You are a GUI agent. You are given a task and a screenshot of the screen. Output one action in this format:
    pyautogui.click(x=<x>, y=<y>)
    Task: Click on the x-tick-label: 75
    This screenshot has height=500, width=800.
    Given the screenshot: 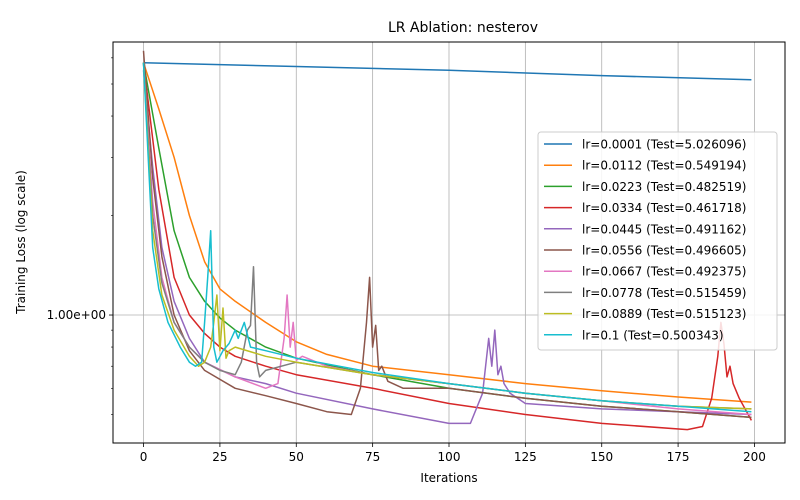 What is the action you would take?
    pyautogui.click(x=372, y=457)
    